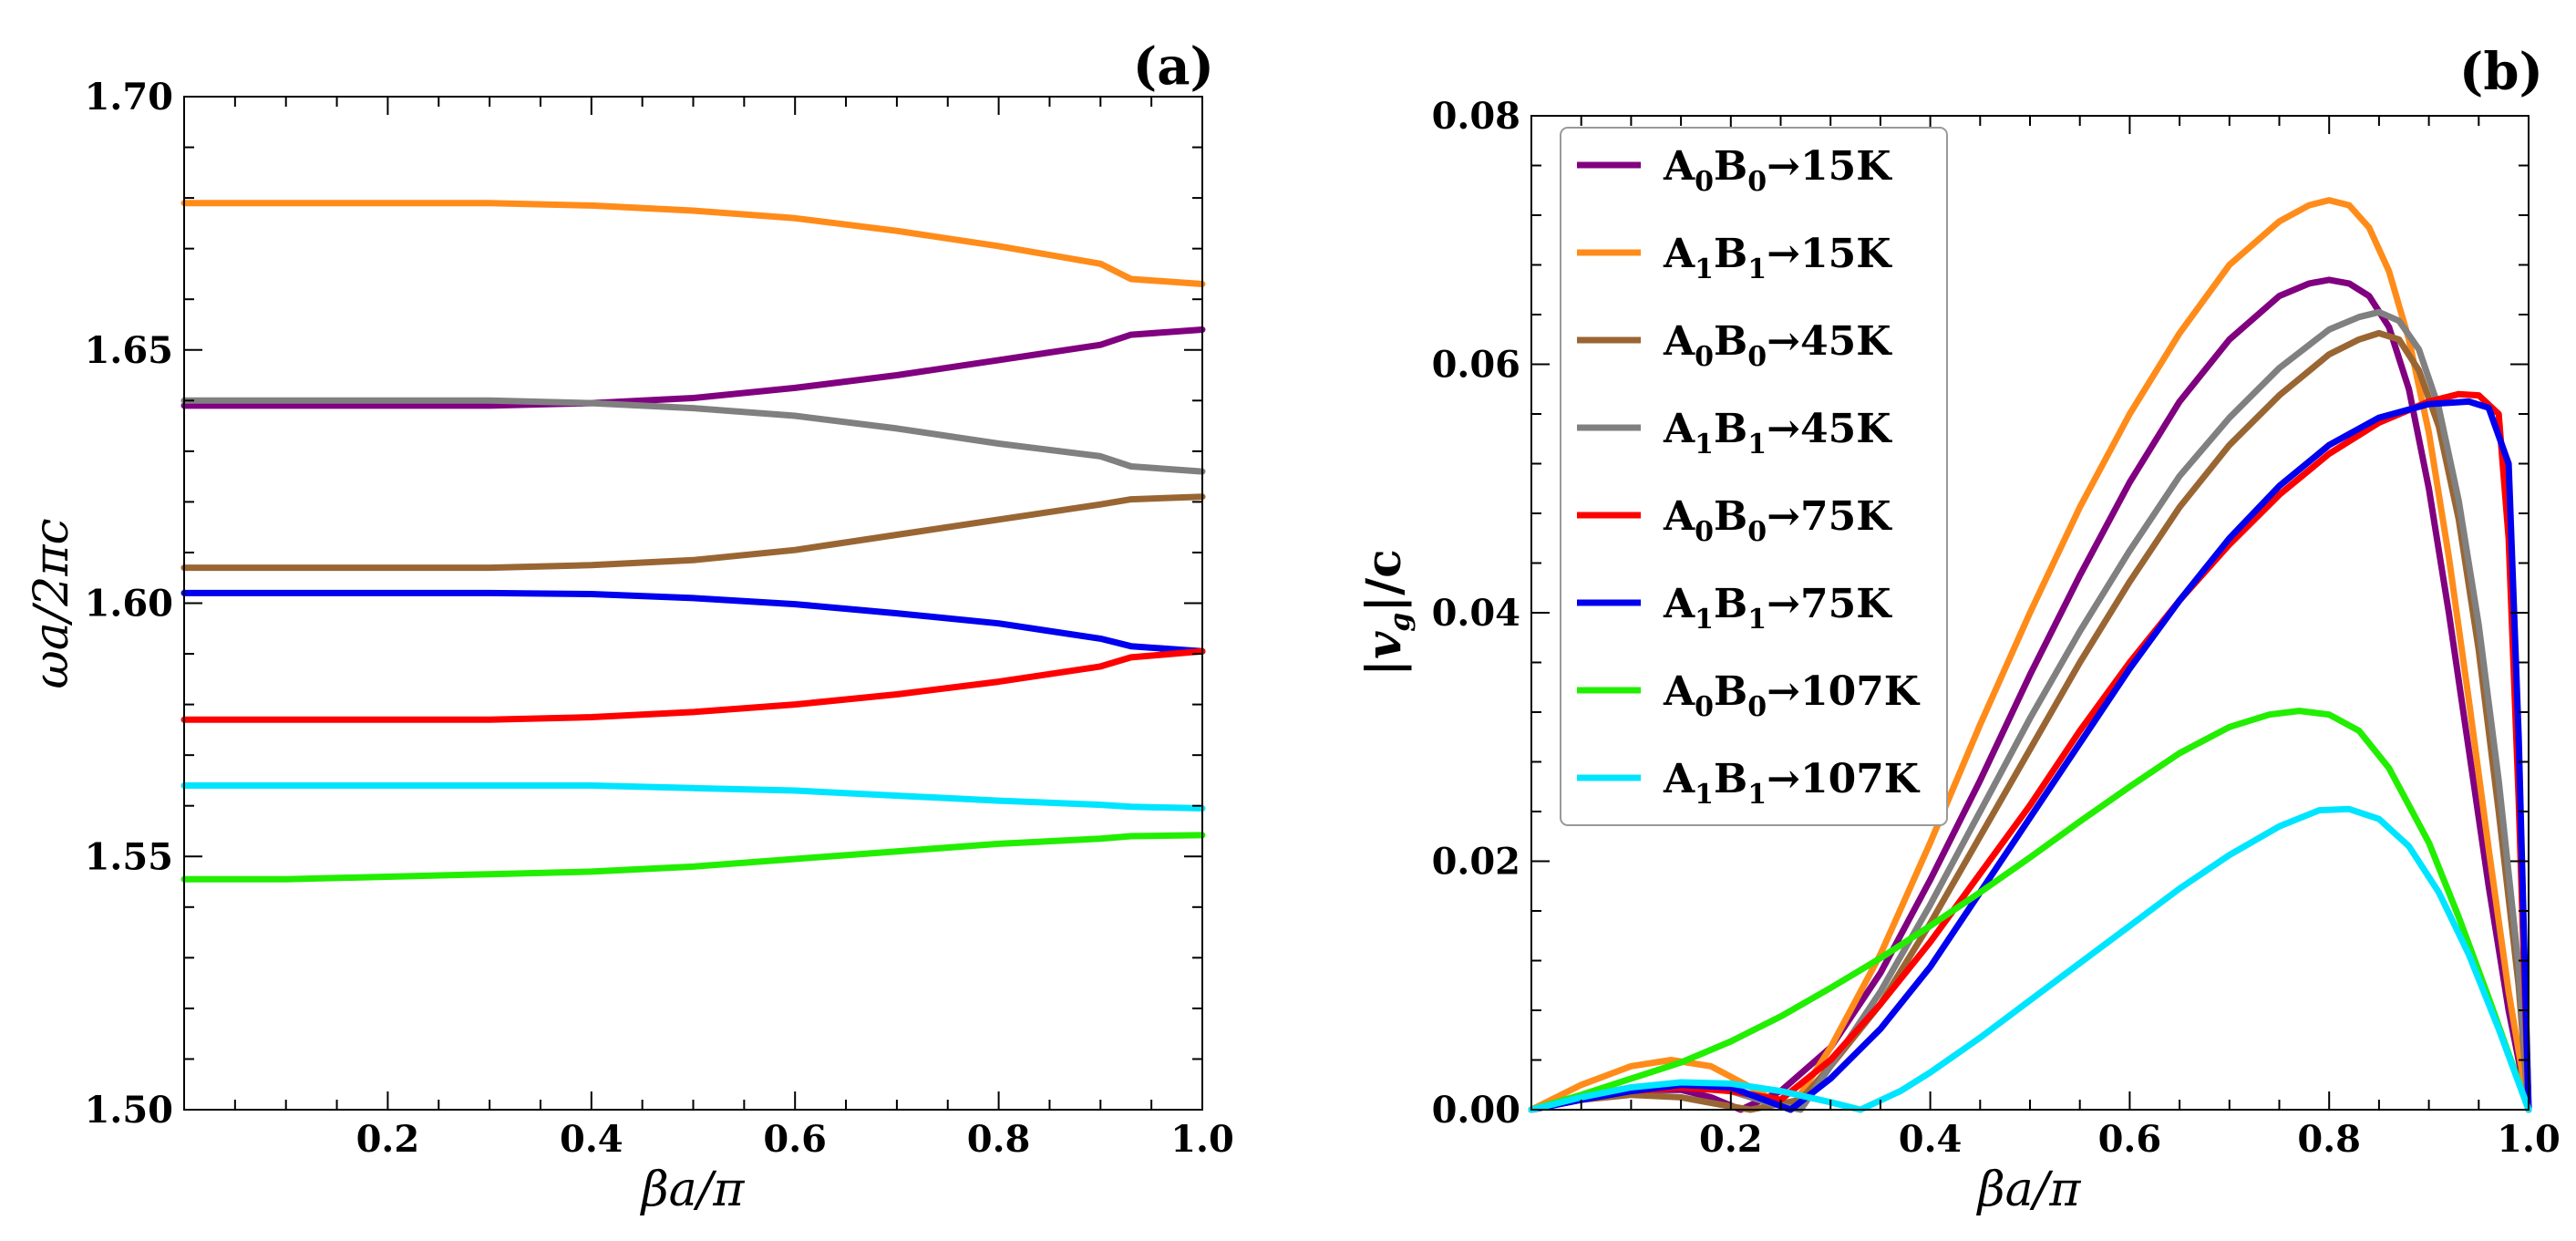 Image resolution: width=2576 pixels, height=1241 pixels. Describe the element at coordinates (1476, 1110) in the screenshot. I see `y-tick-label-b: 0.00` at that location.